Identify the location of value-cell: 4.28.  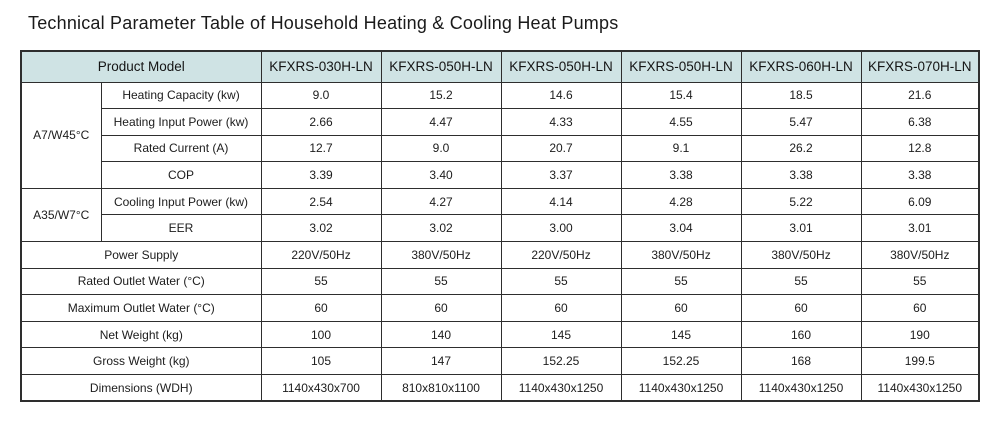
(681, 201).